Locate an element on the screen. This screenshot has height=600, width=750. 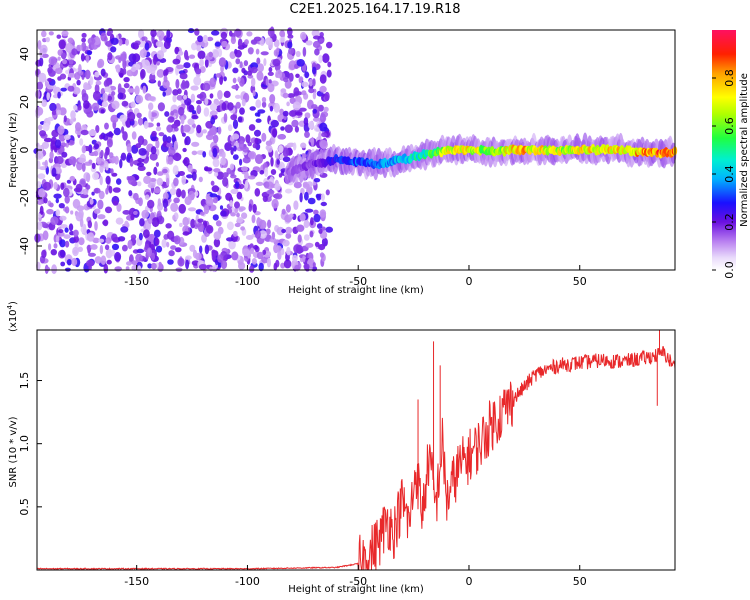
x-tick-label: -50 is located at coordinates (358, 581).